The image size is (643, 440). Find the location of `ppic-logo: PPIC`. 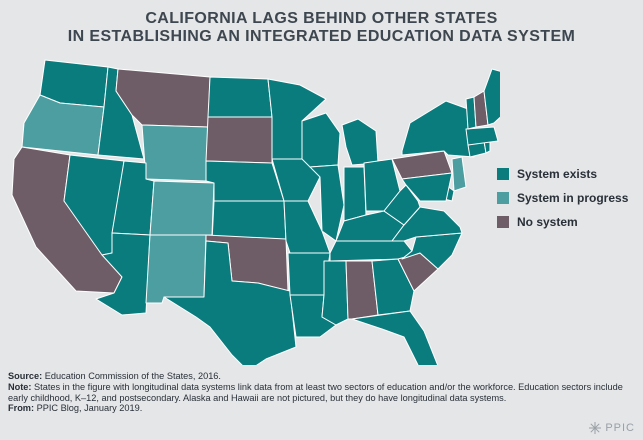

ppic-logo: PPIC is located at coordinates (612, 428).